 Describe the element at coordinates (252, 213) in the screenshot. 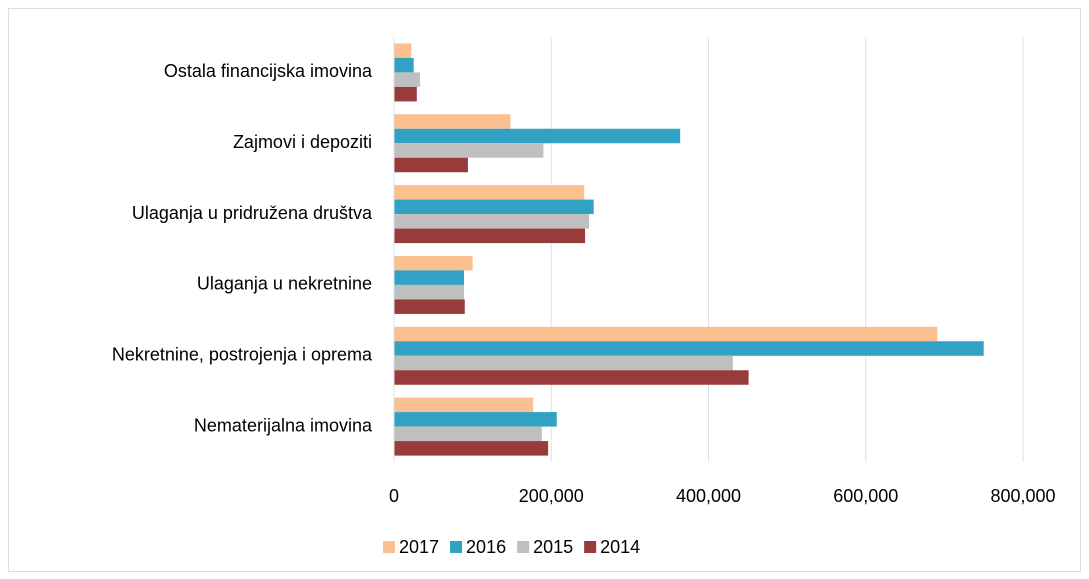

I see `y-tick-label: Ulaganja u pridružena društva` at that location.